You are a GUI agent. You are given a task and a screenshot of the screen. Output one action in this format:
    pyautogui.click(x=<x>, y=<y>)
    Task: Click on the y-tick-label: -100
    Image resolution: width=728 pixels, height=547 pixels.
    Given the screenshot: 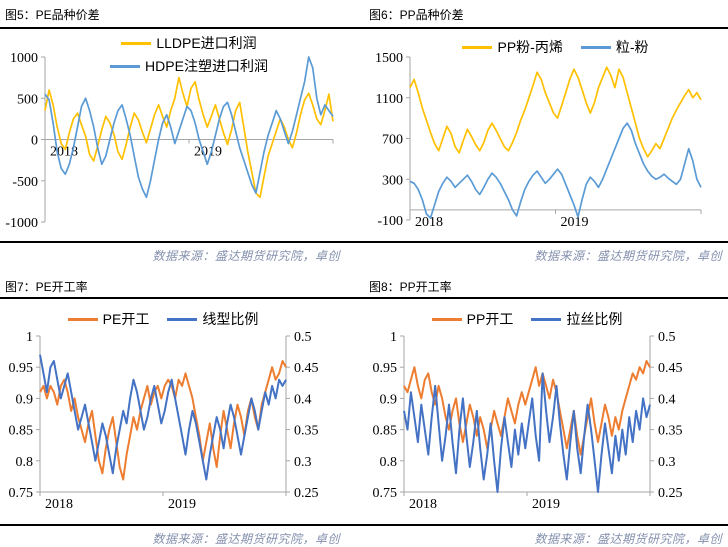 What is the action you would take?
    pyautogui.click(x=390, y=221)
    